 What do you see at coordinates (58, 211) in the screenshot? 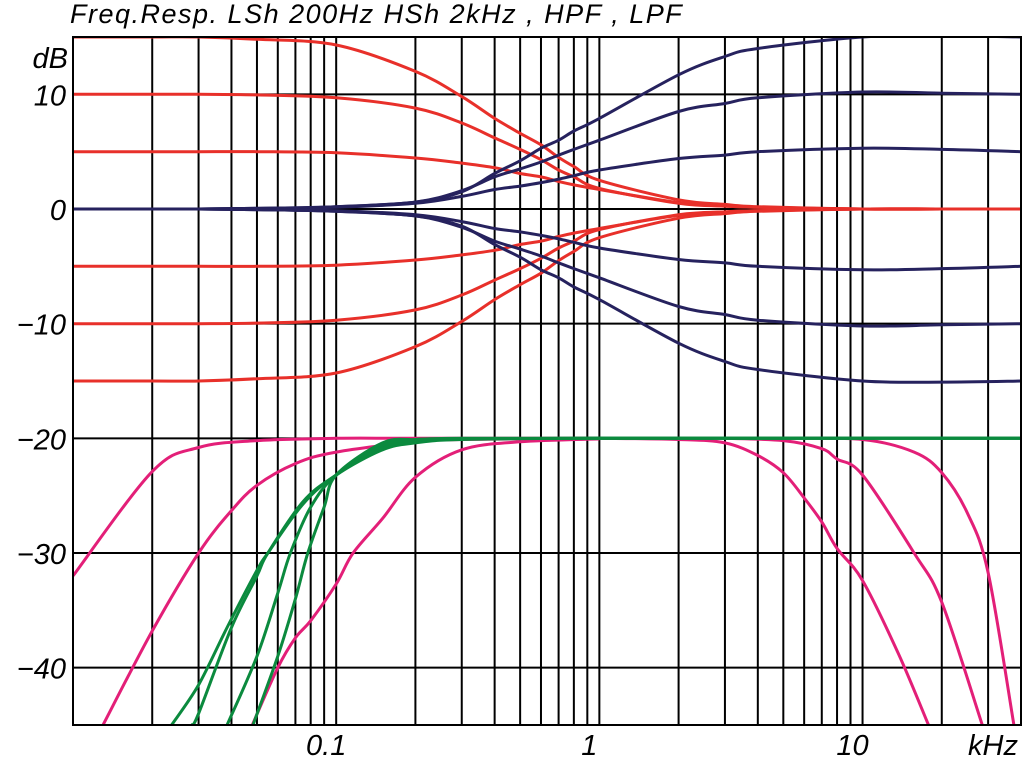
I see `y-tick-label: 0` at bounding box center [58, 211].